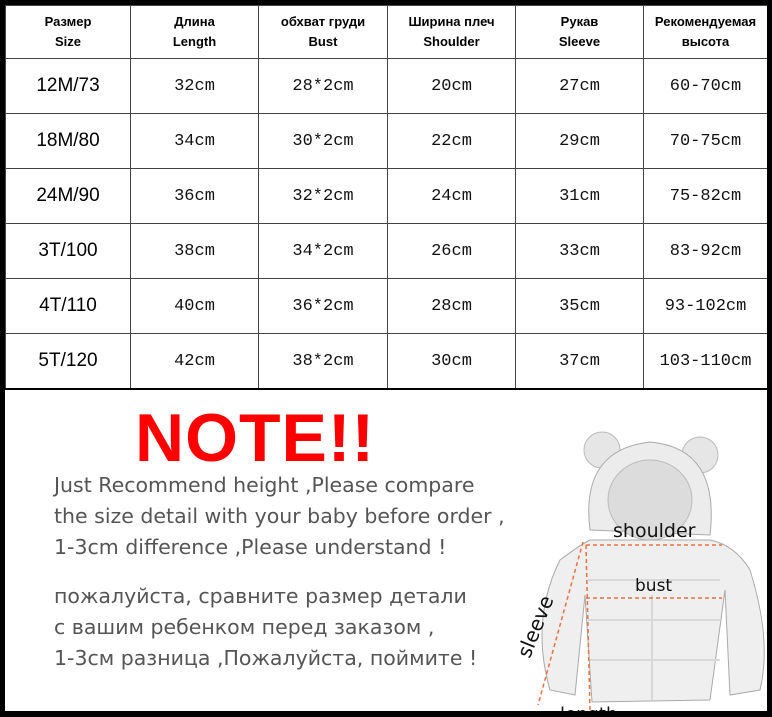 The width and height of the screenshot is (772, 717). I want to click on measurement-cell: 70-75cm, so click(705, 141).